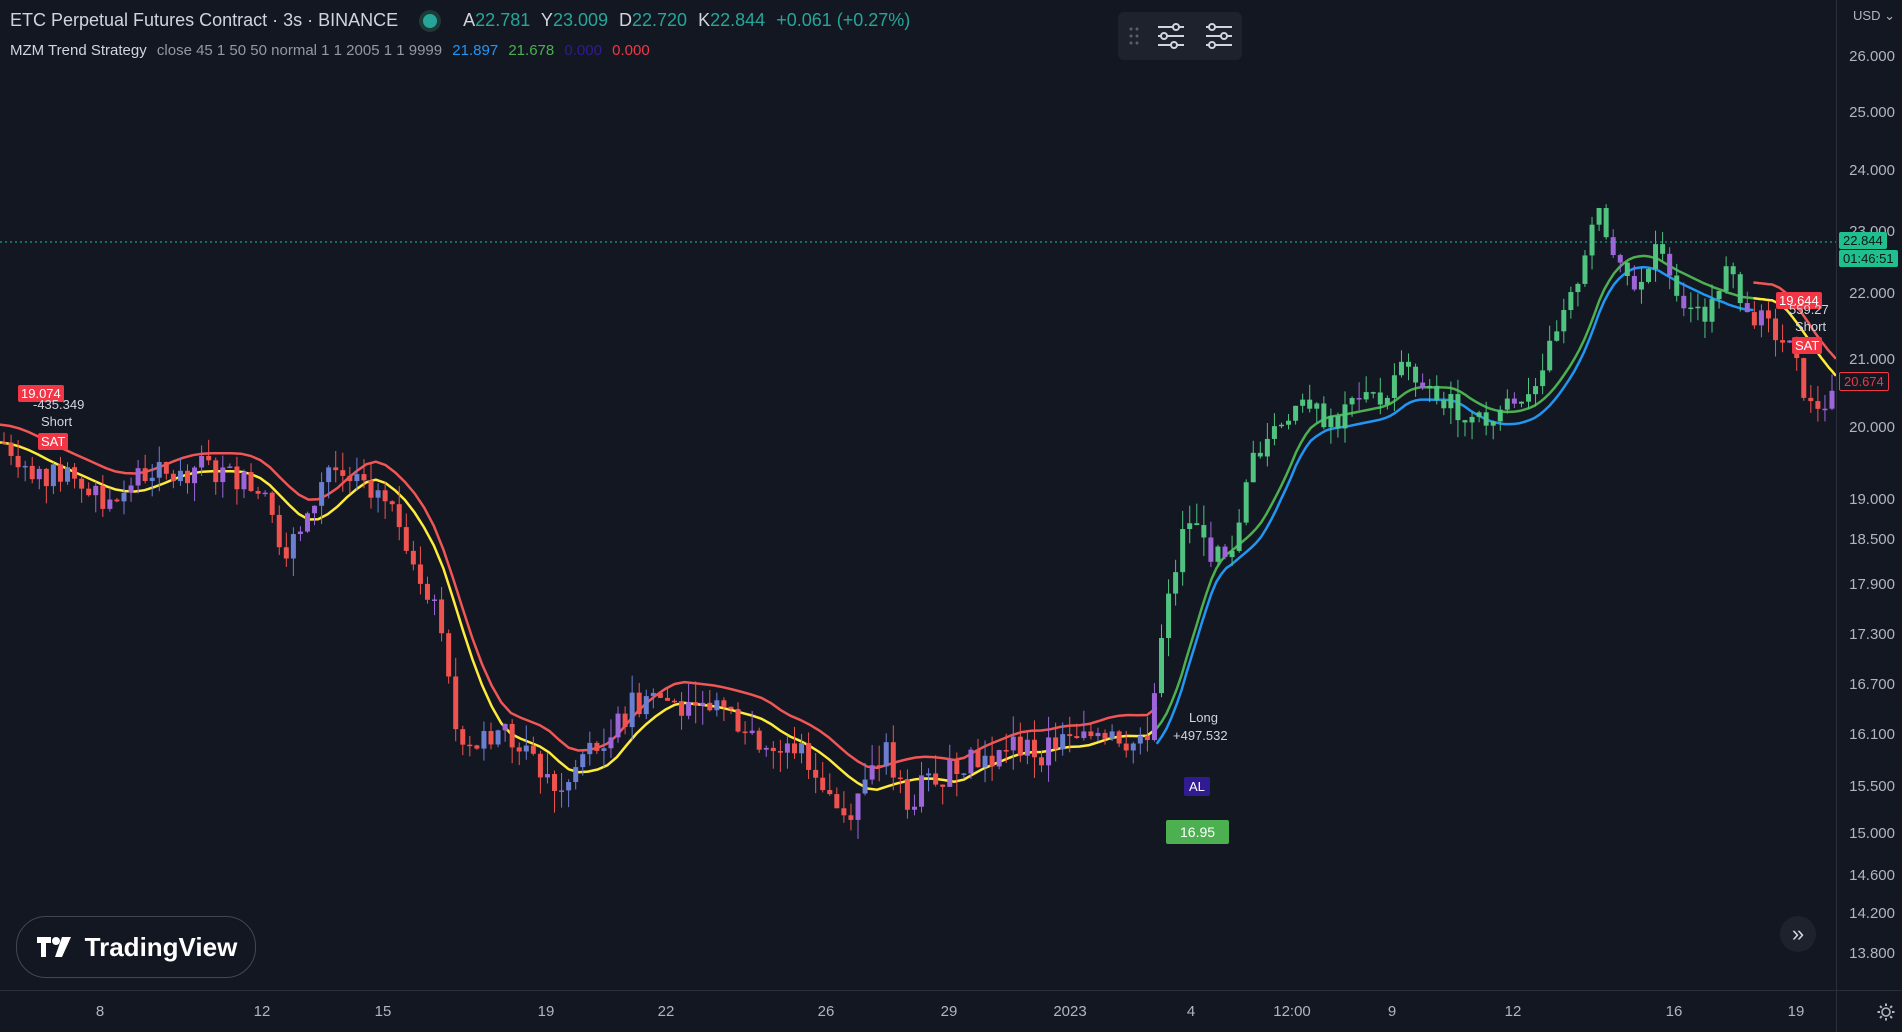 The image size is (1902, 1032). I want to click on time-axis-label: 12:00, so click(1292, 1011).